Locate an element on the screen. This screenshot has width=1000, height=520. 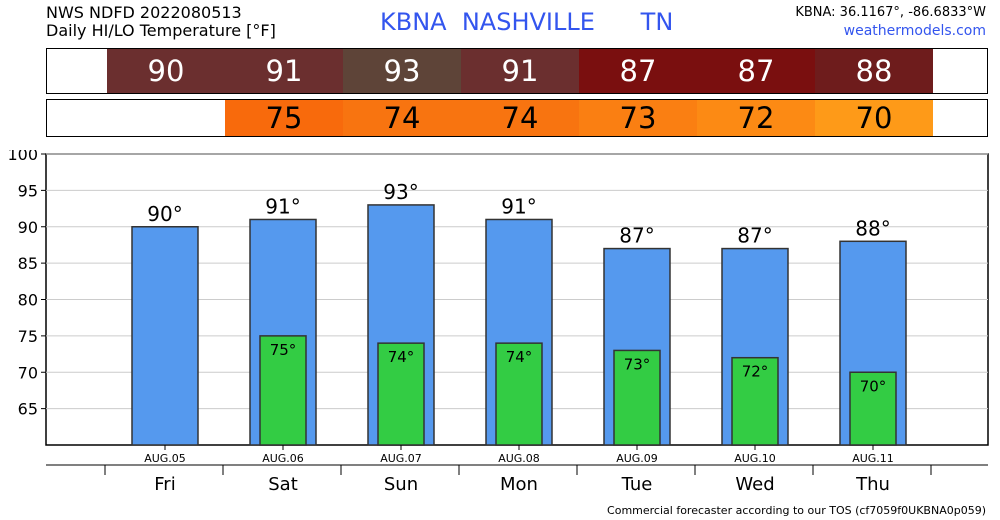
y-tick-label: 95 is located at coordinates (28, 190).